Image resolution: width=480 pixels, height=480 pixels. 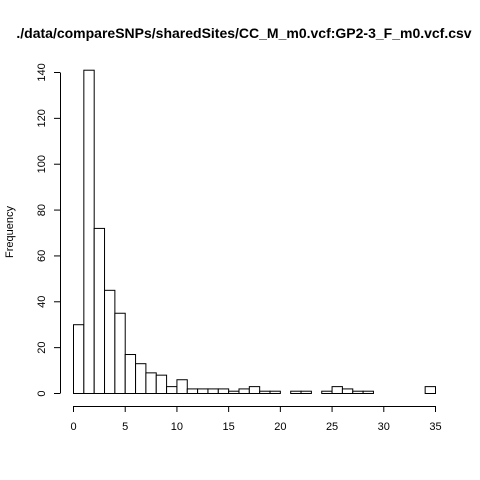 What do you see at coordinates (435, 427) in the screenshot?
I see `x-tick-label: 35` at bounding box center [435, 427].